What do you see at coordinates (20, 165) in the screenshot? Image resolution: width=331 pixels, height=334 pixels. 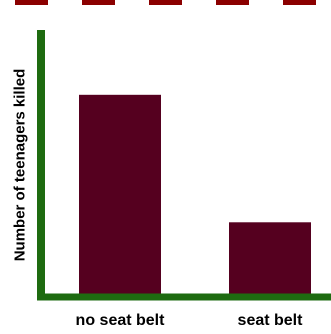 I see `y-axis-label: Number of teenagers killed` at bounding box center [20, 165].